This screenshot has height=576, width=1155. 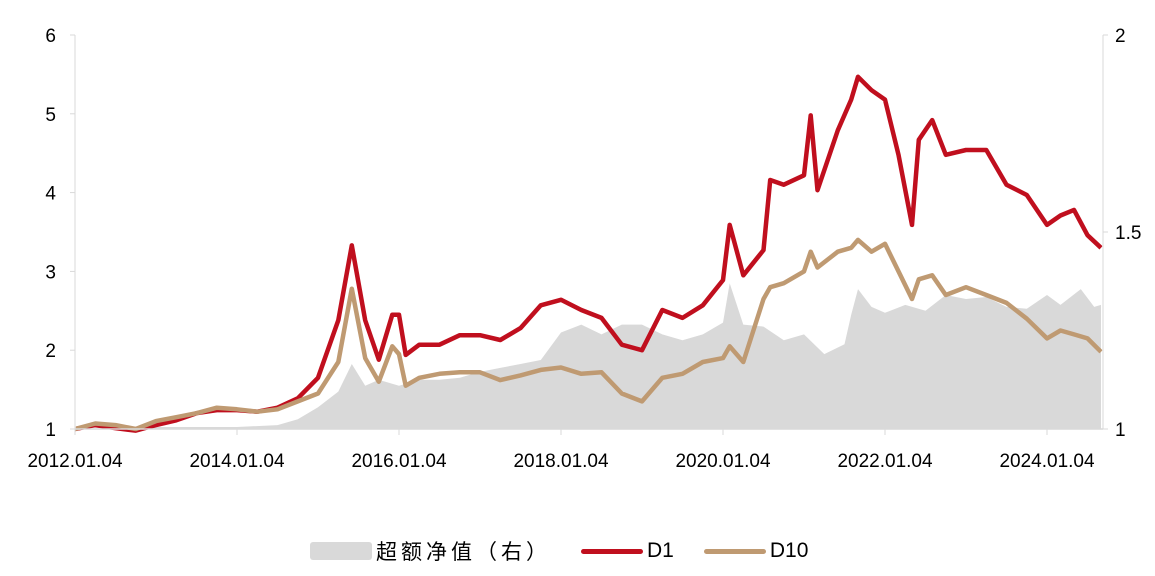 What do you see at coordinates (1120, 430) in the screenshot?
I see `y-right-tick-label: 1` at bounding box center [1120, 430].